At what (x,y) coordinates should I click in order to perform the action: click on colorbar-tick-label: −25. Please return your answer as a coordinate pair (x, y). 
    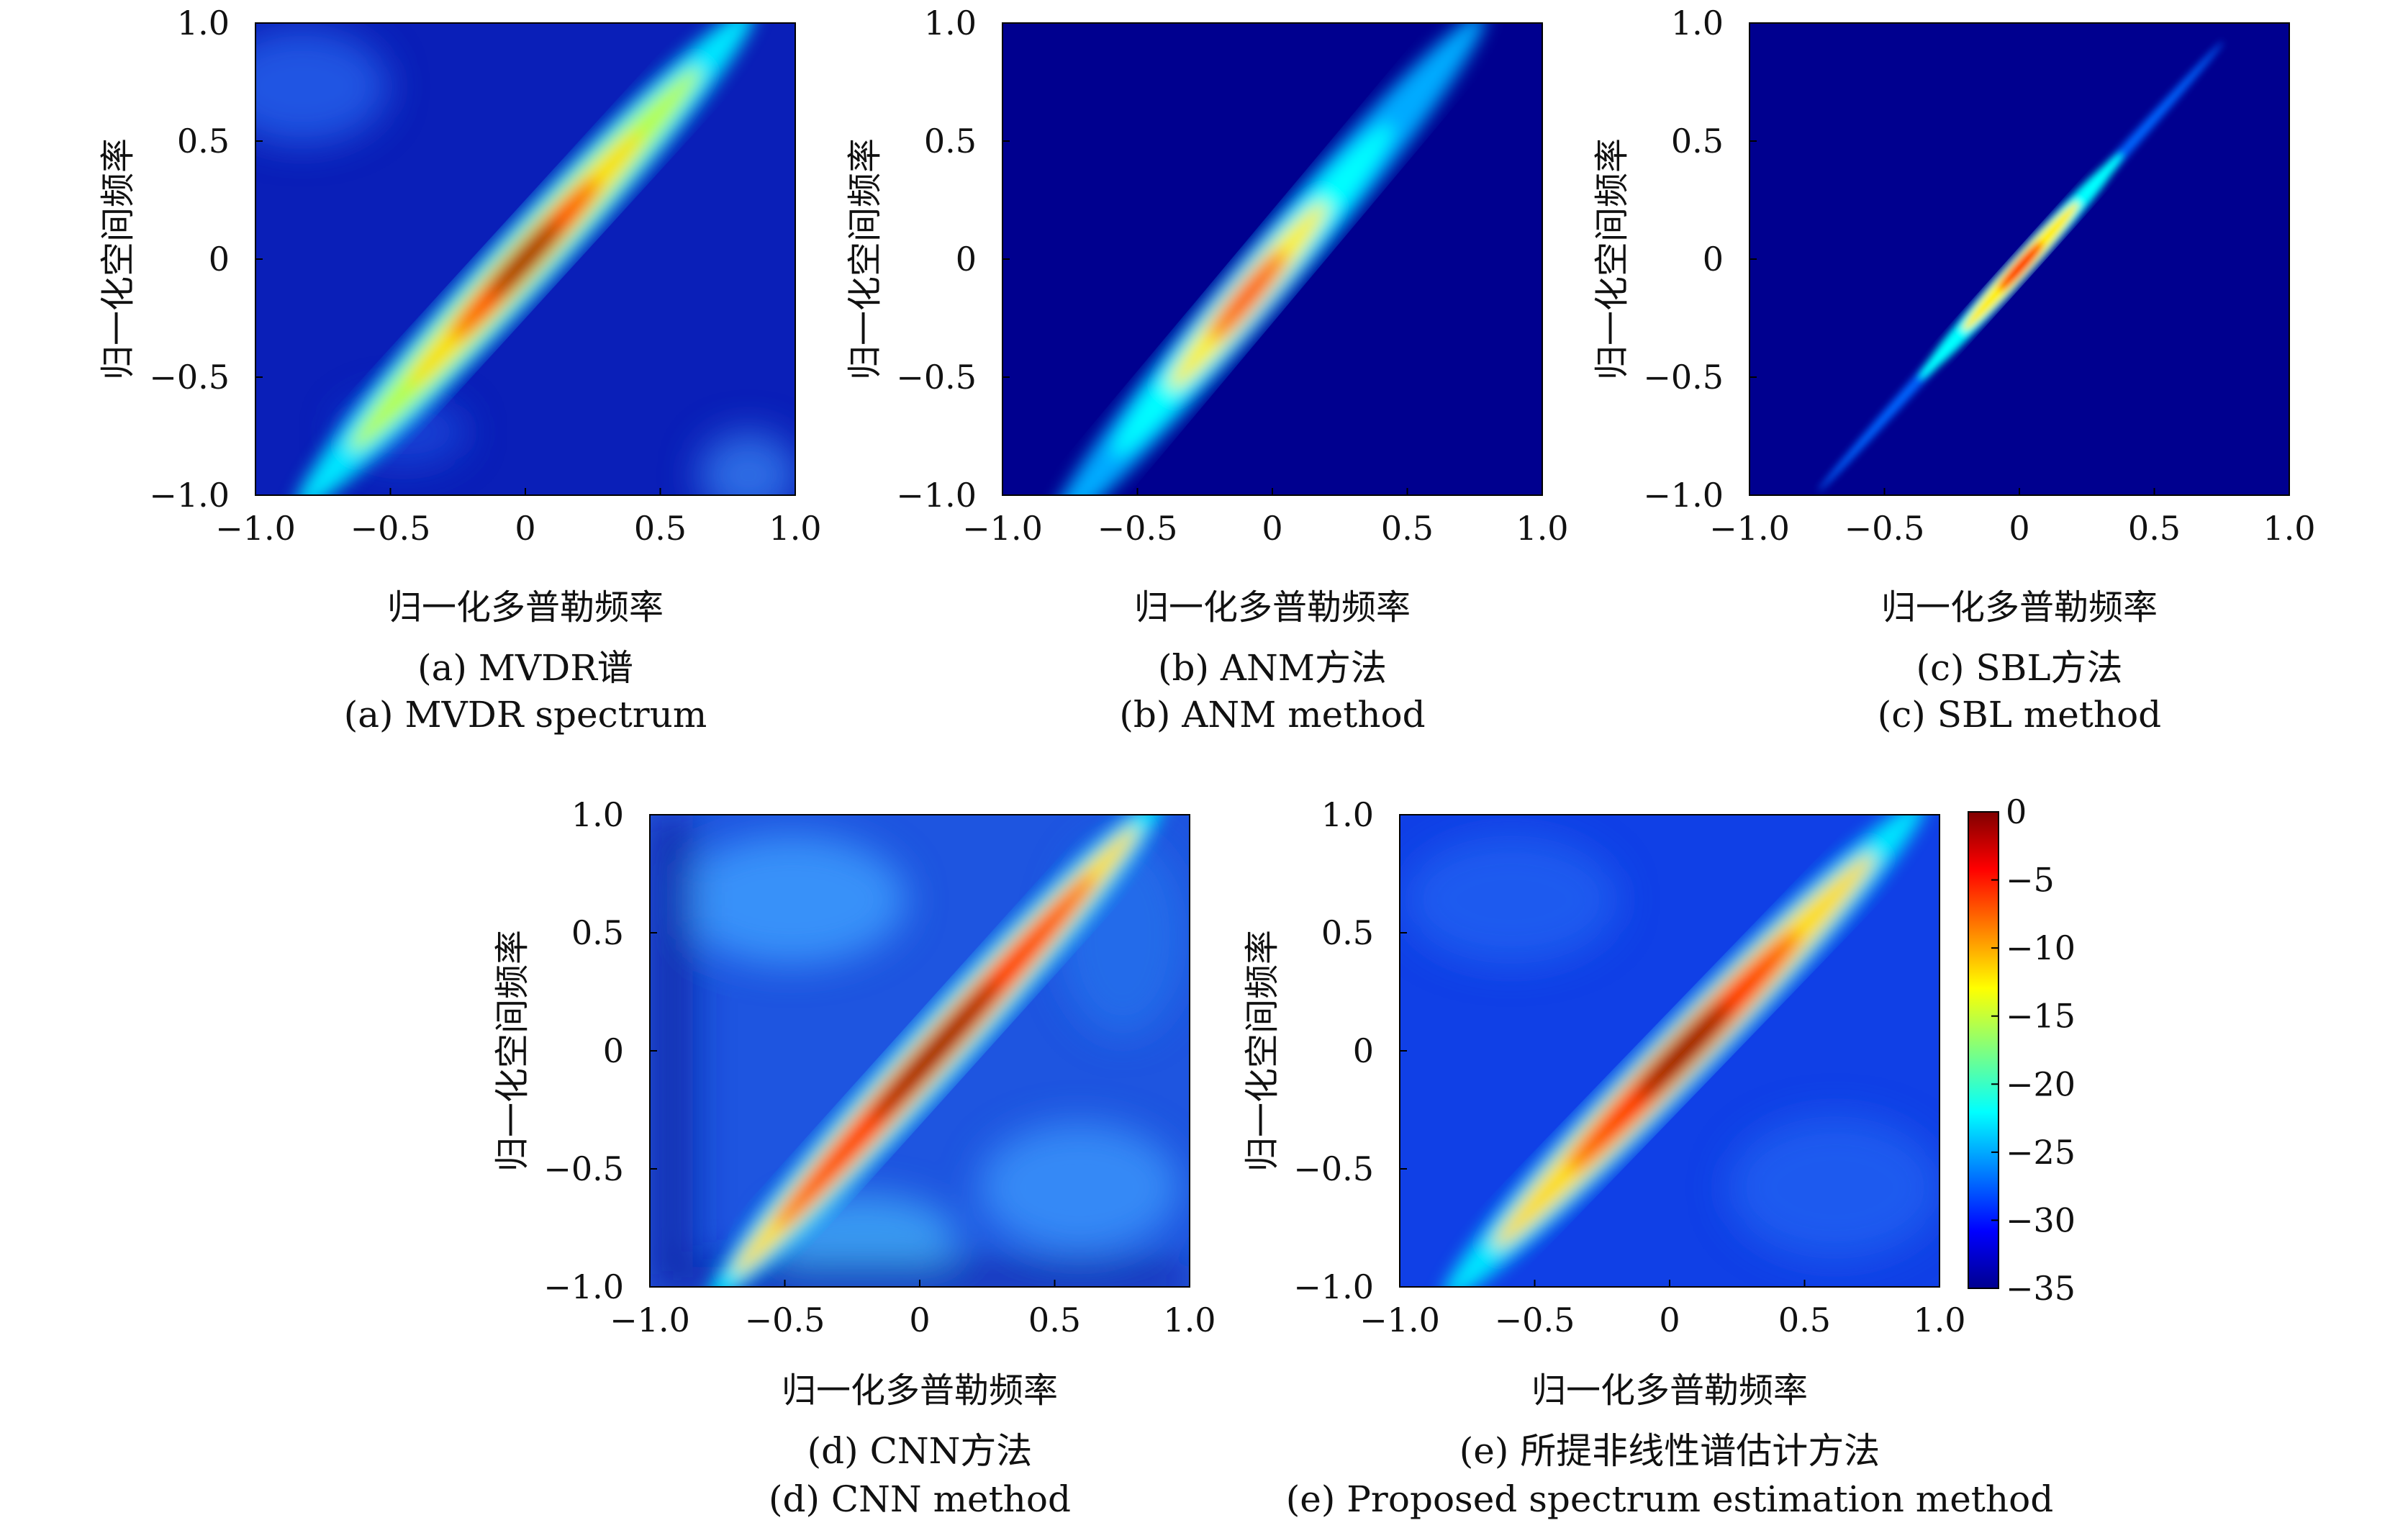
    Looking at the image, I should click on (2041, 1153).